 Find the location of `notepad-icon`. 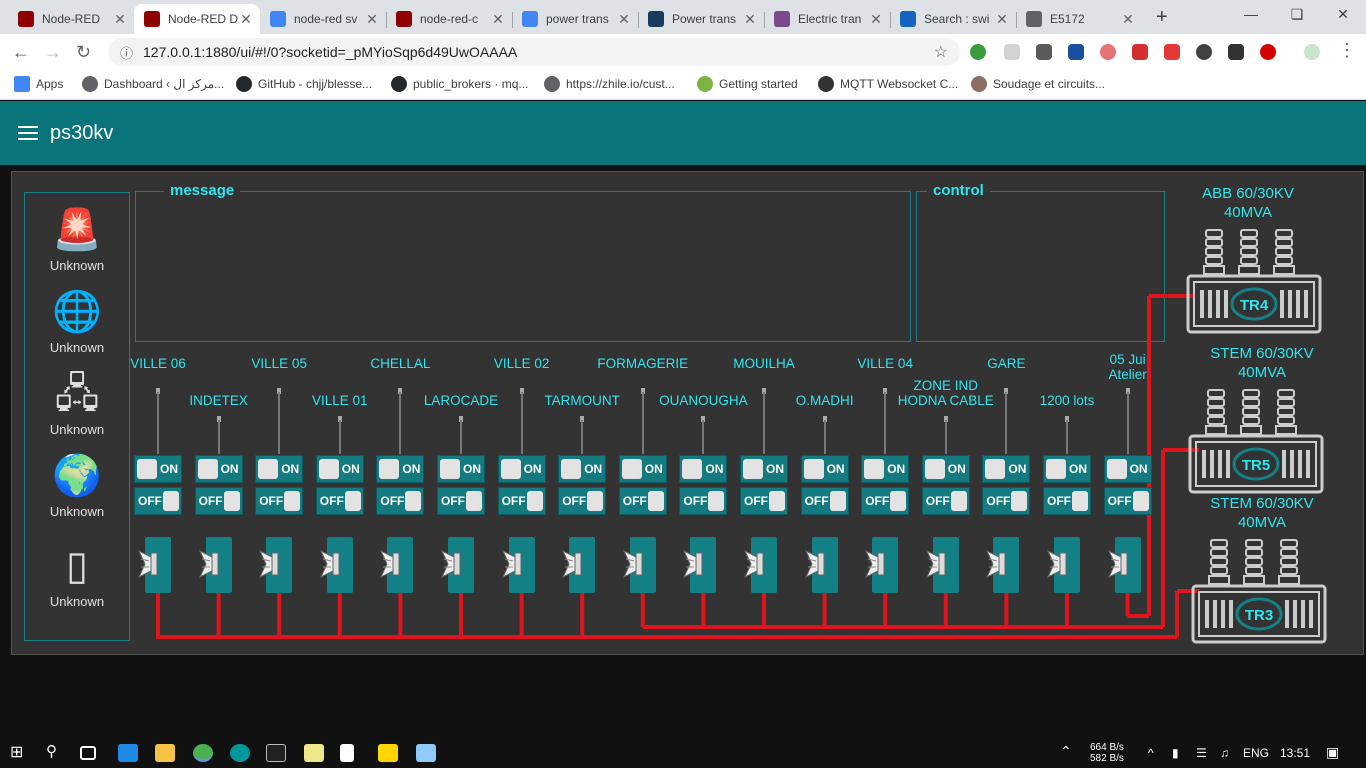

notepad-icon is located at coordinates (314, 753).